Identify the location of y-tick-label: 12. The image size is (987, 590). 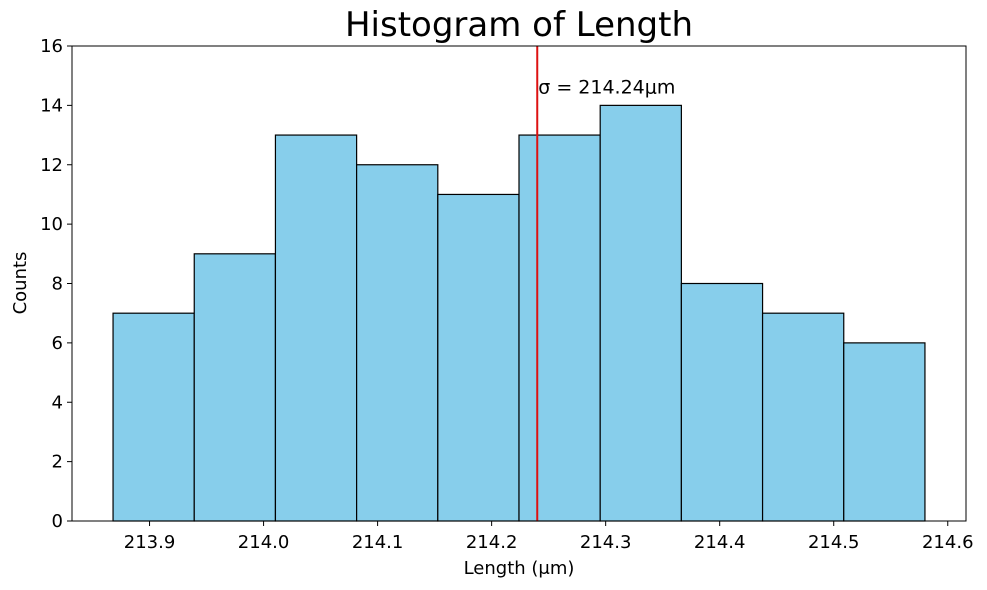
(51, 165).